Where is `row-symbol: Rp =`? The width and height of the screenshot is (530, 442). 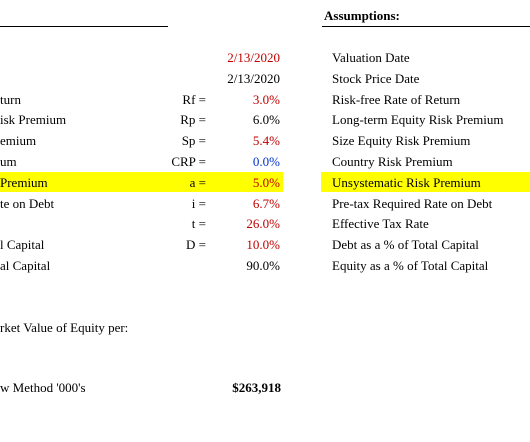 row-symbol: Rp = is located at coordinates (193, 119).